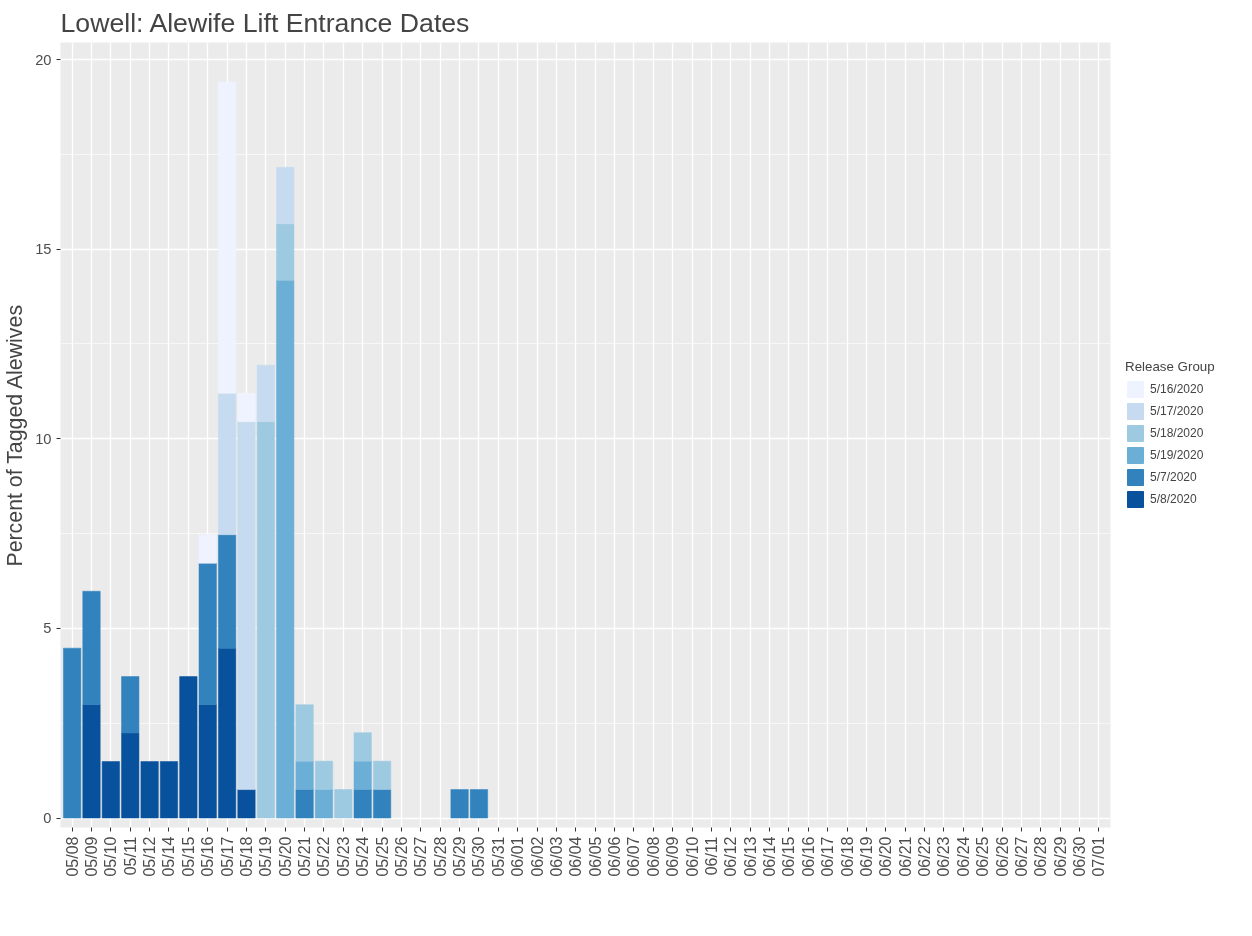  What do you see at coordinates (1060, 856) in the screenshot?
I see `x-tick-label: 06/29` at bounding box center [1060, 856].